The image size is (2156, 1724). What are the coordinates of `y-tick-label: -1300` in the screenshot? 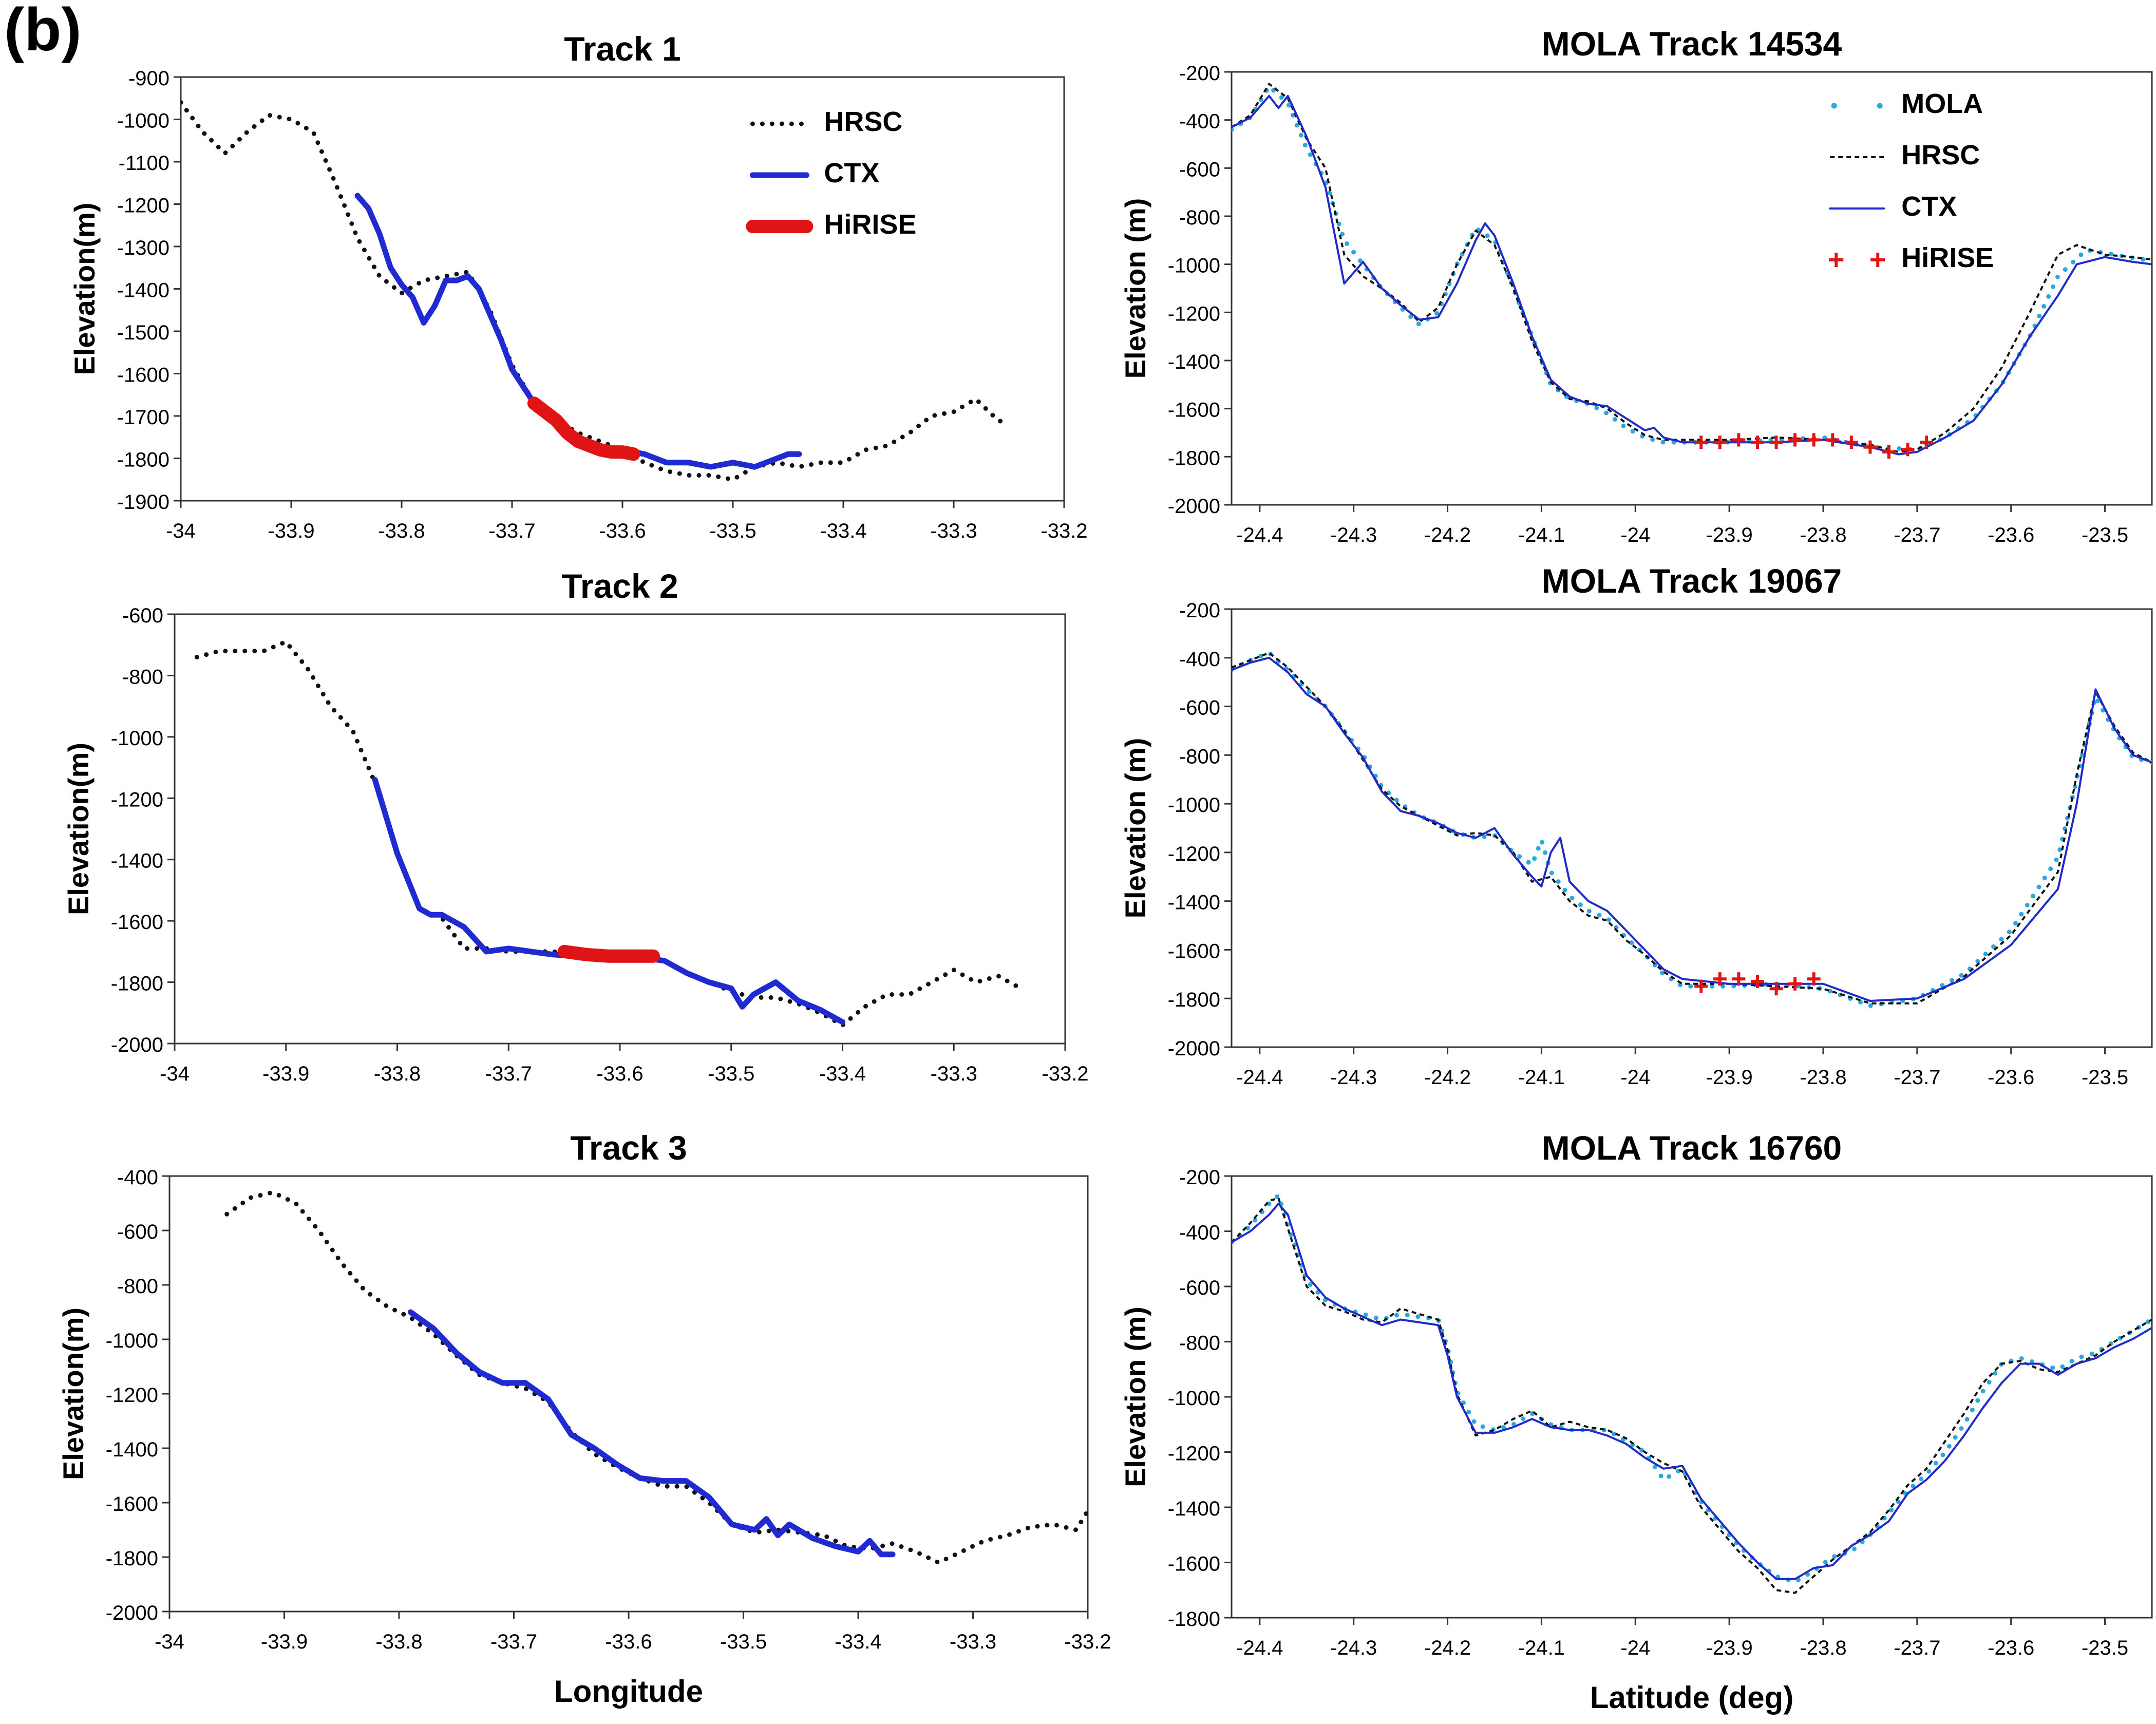 It's located at (143, 248).